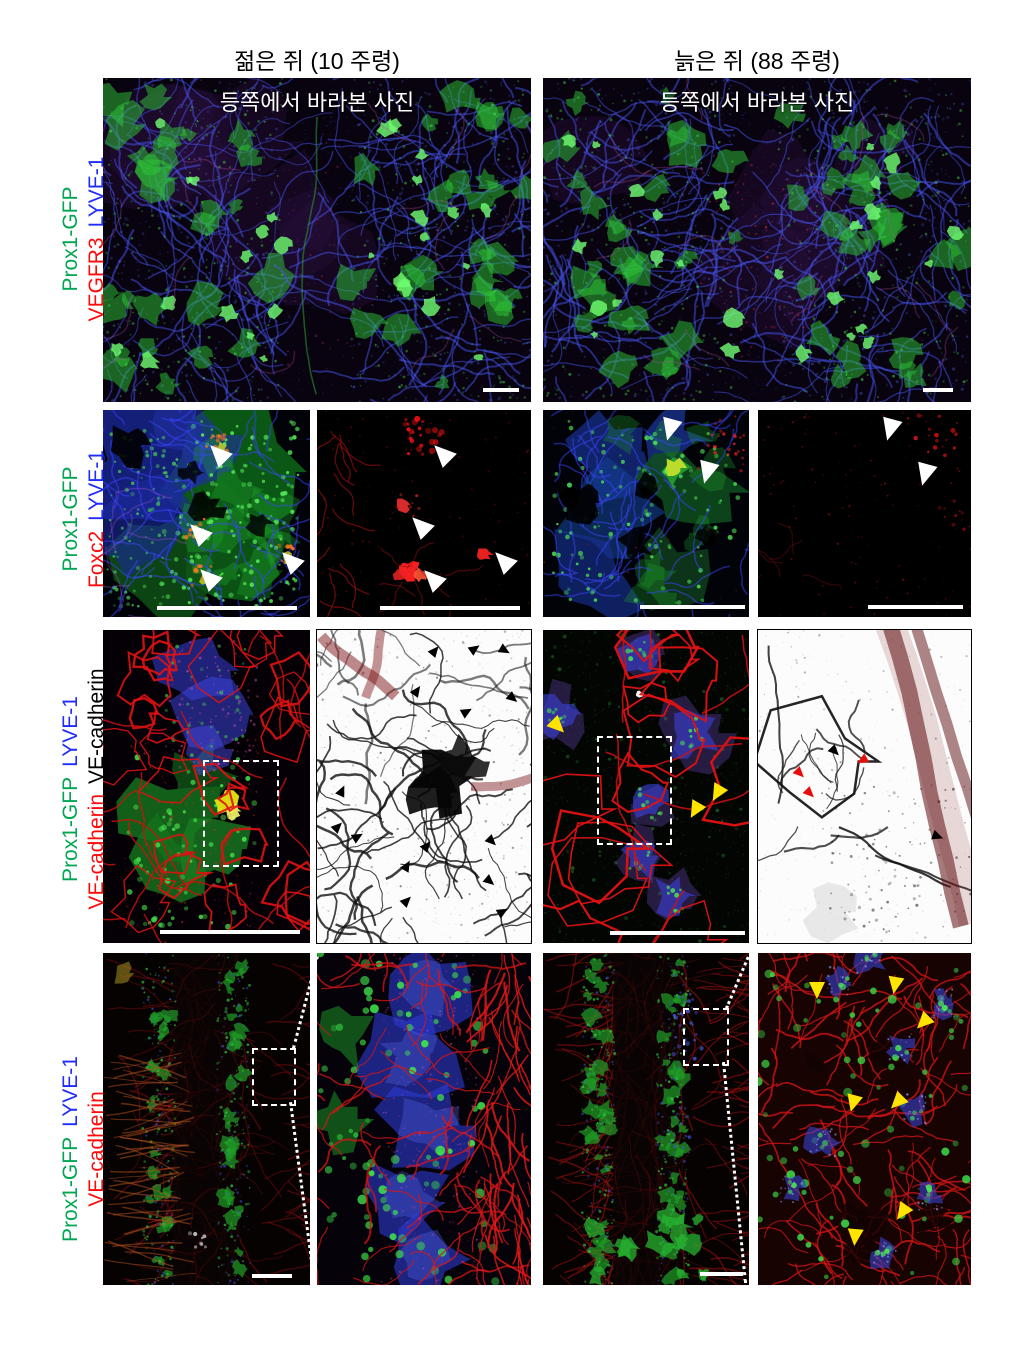 The width and height of the screenshot is (1036, 1358). I want to click on micrograph-dorsal-young: 등쪽에서 바라본 사진, so click(317, 240).